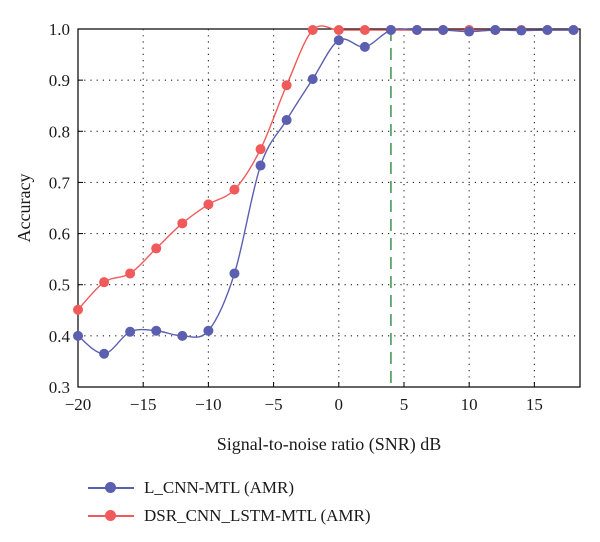  I want to click on y-tick-label-1: 0.4, so click(60, 336).